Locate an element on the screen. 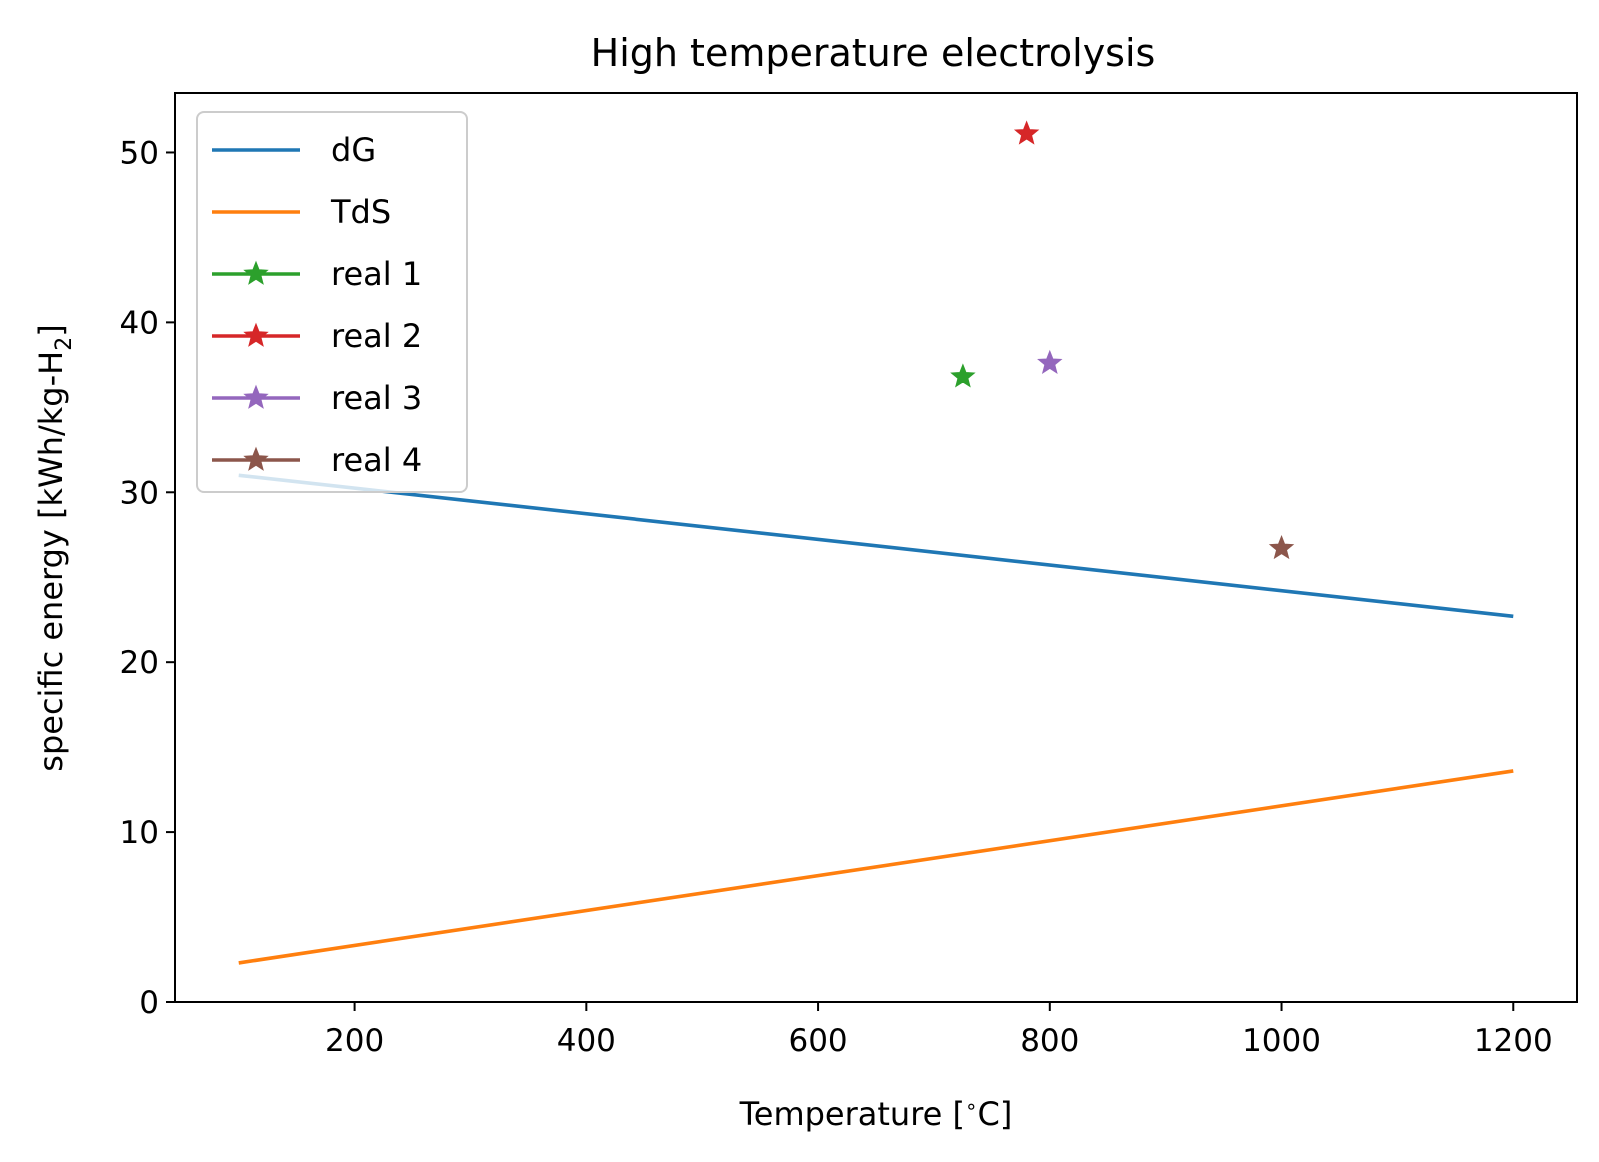  x-tick-label: 1200 is located at coordinates (1513, 1041).